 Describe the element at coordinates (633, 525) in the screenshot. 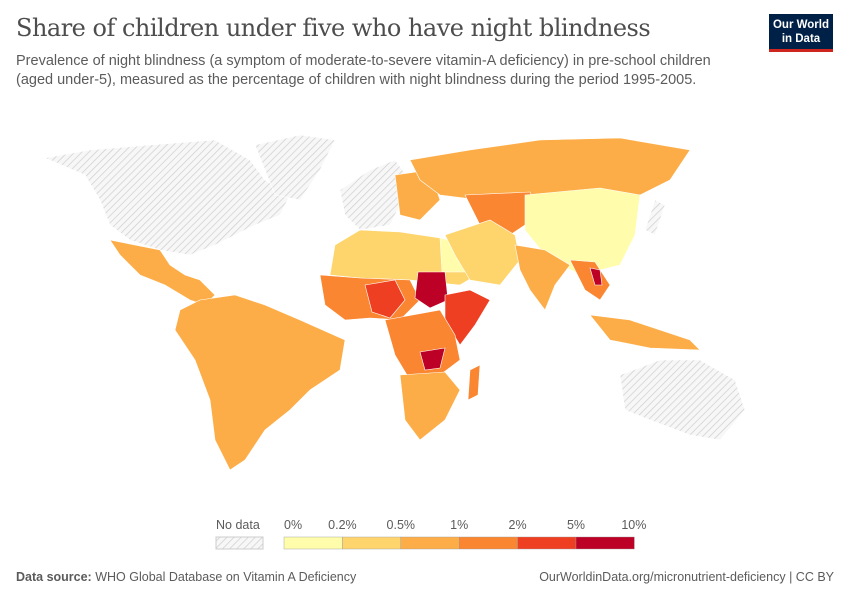

I see `legend-tick-label: 10%` at that location.